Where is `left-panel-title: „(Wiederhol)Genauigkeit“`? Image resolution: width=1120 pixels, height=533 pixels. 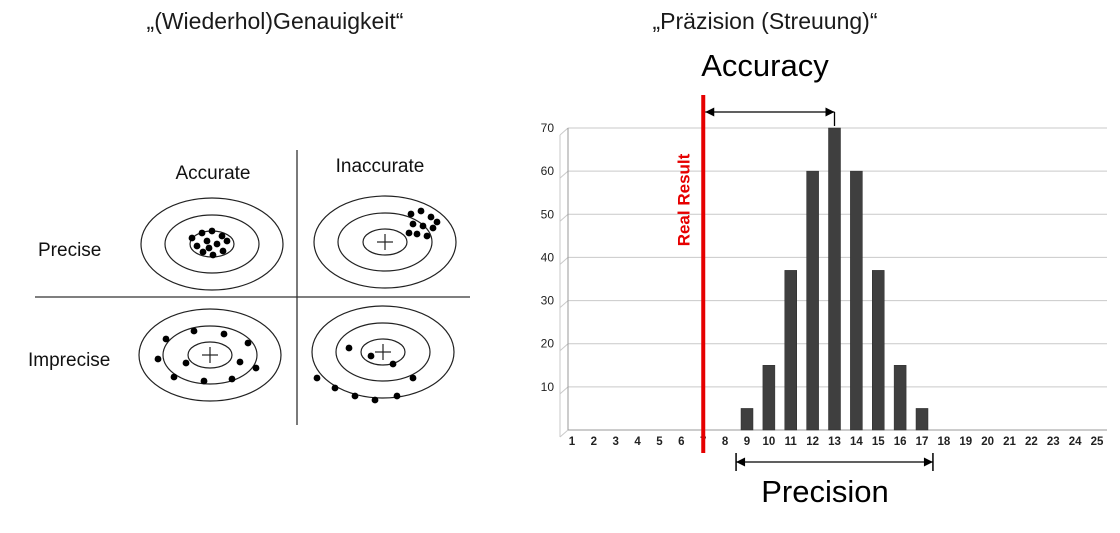
left-panel-title: „(Wiederhol)Genauigkeit“ is located at coordinates (275, 21).